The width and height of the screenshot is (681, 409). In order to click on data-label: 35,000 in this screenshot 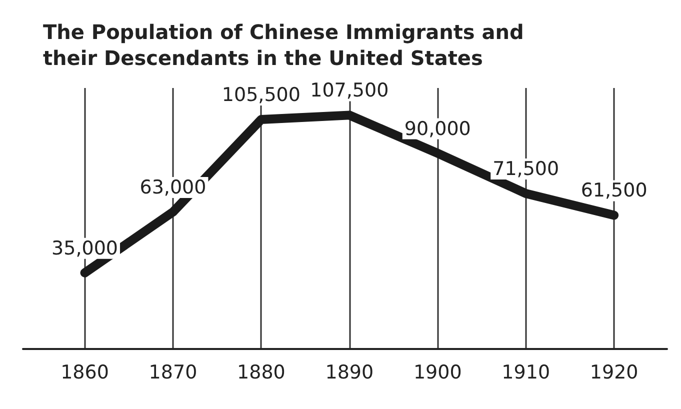, I will do `click(85, 248)`.